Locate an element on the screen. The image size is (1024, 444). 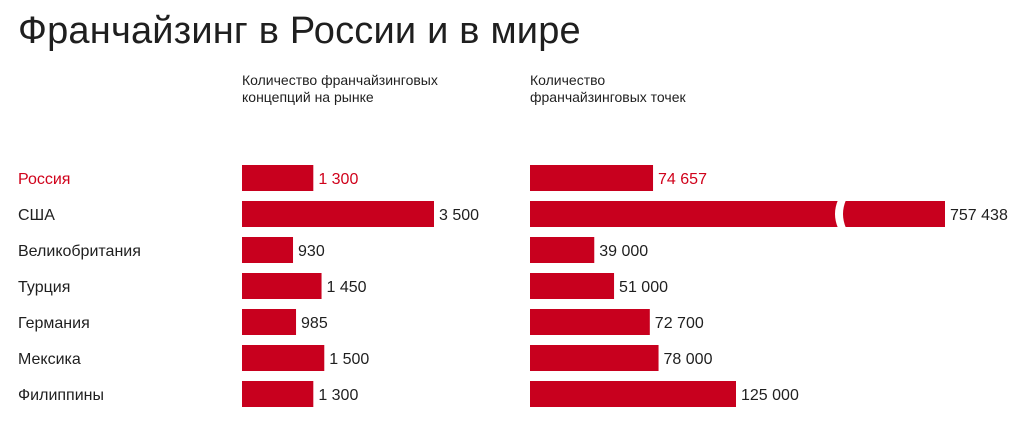
category-label: Россия is located at coordinates (44, 179).